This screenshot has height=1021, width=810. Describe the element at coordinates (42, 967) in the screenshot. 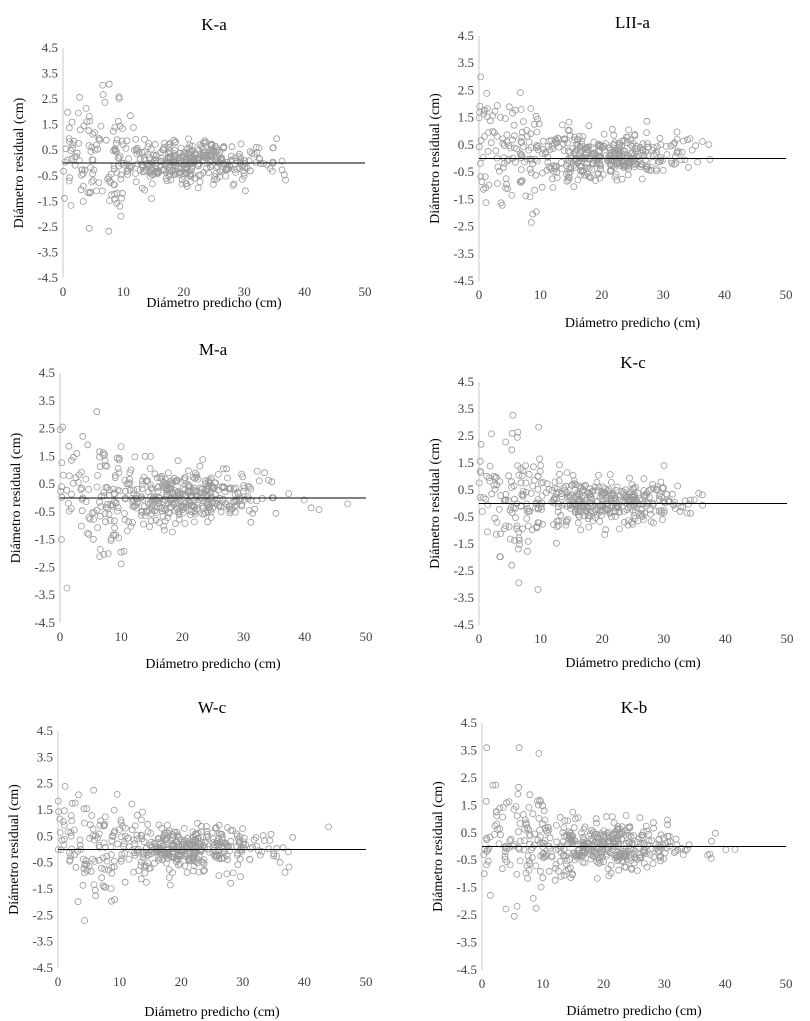

I see `y-tick-label: -4.5` at that location.